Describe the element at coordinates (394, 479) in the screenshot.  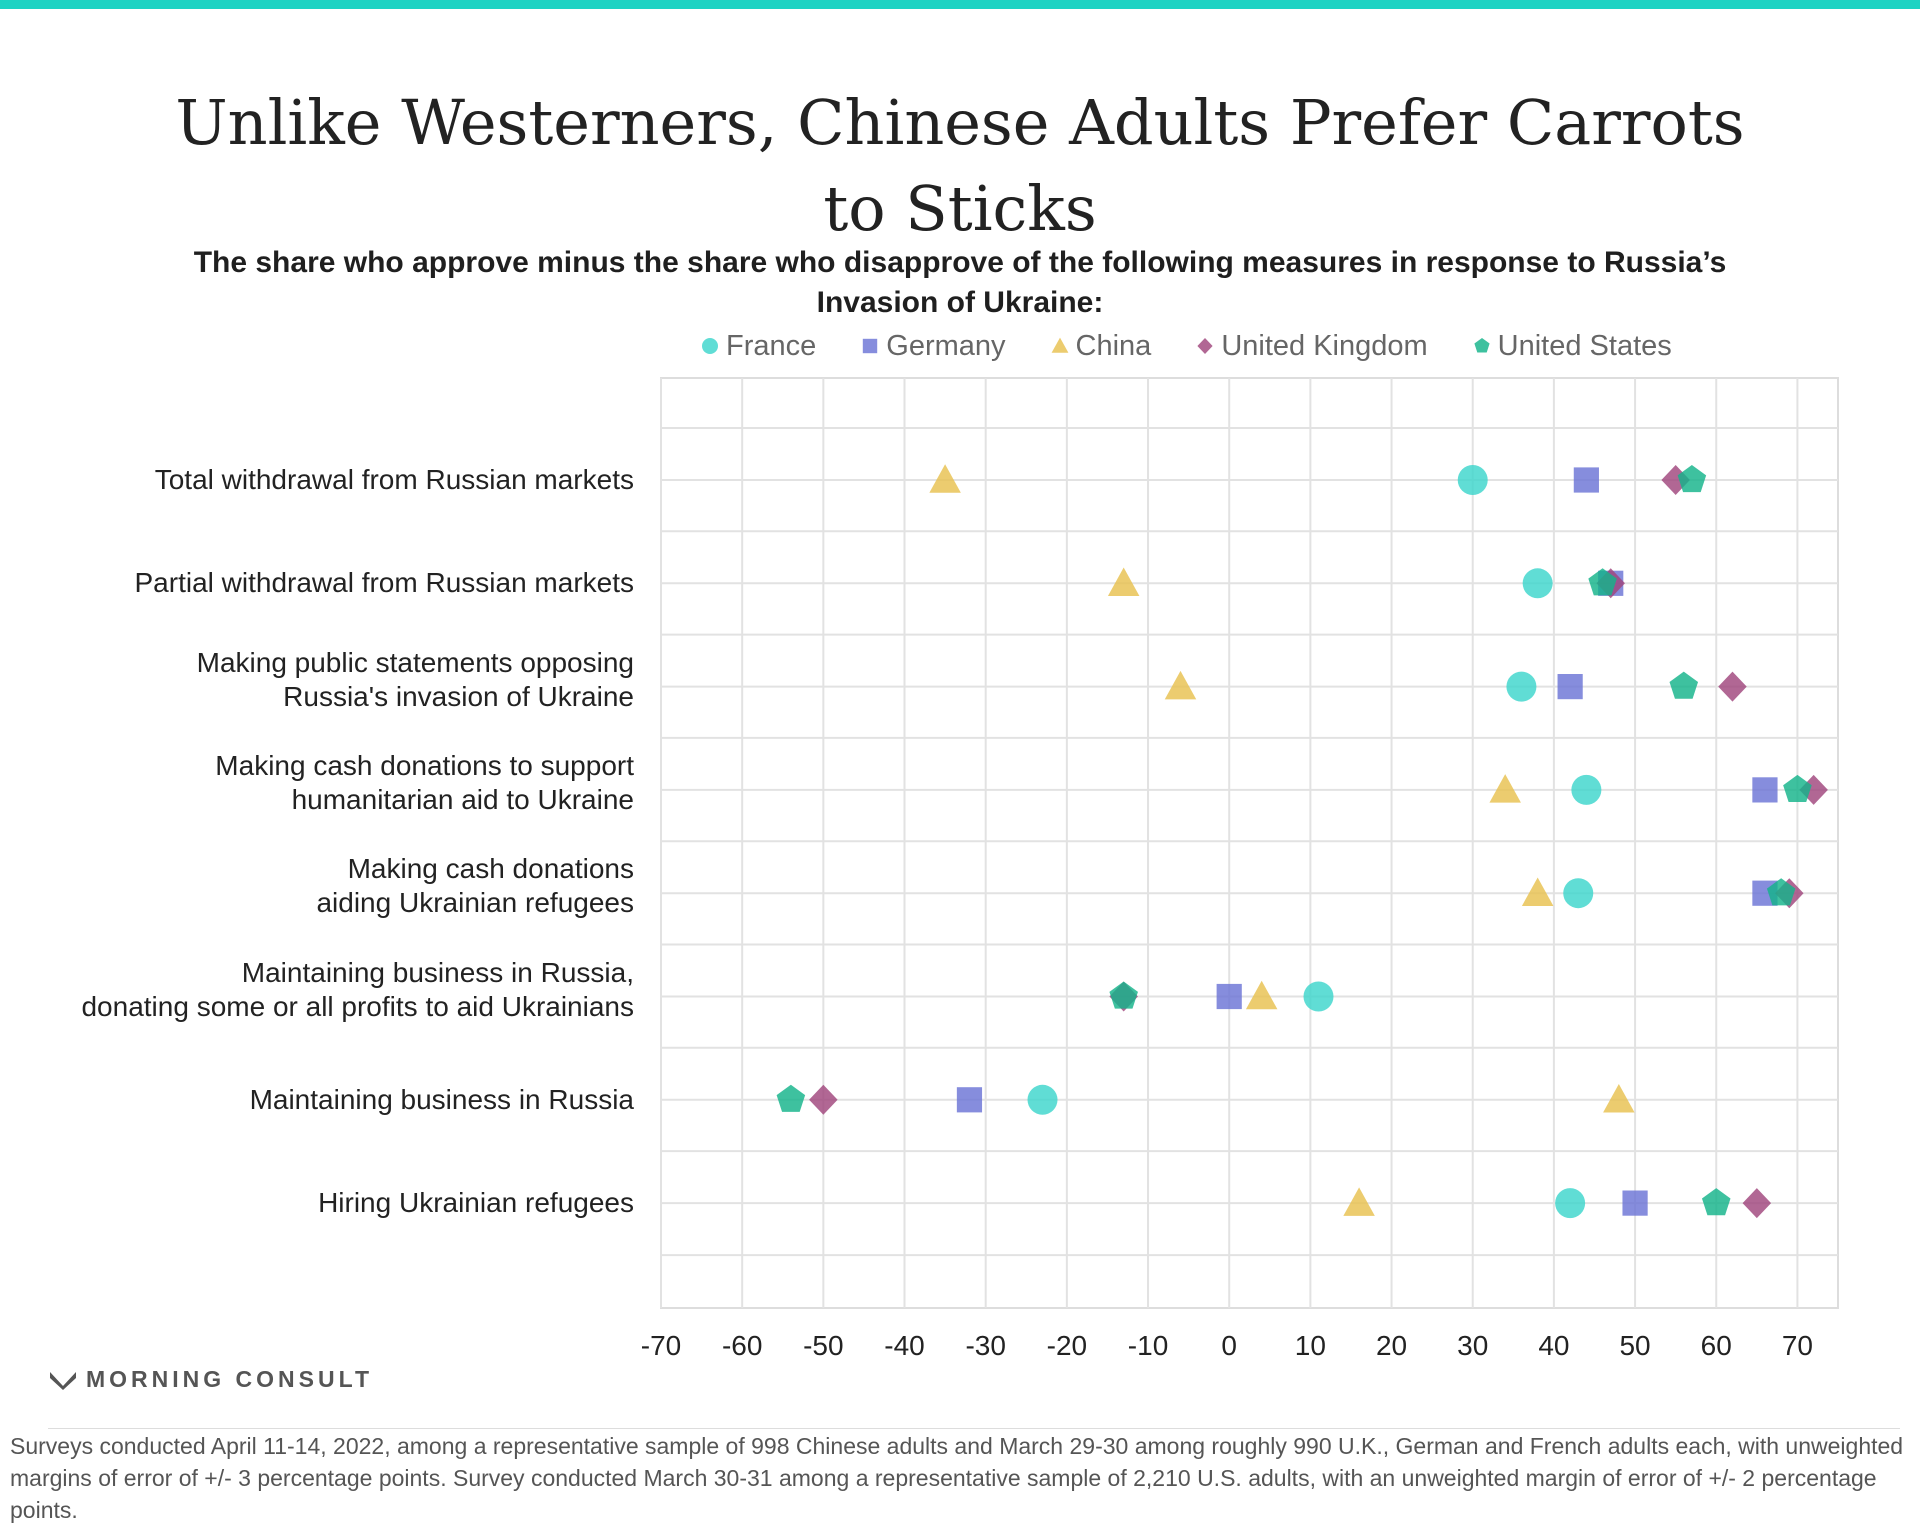
I see `category-label-line: Total withdrawal from Russian markets` at that location.